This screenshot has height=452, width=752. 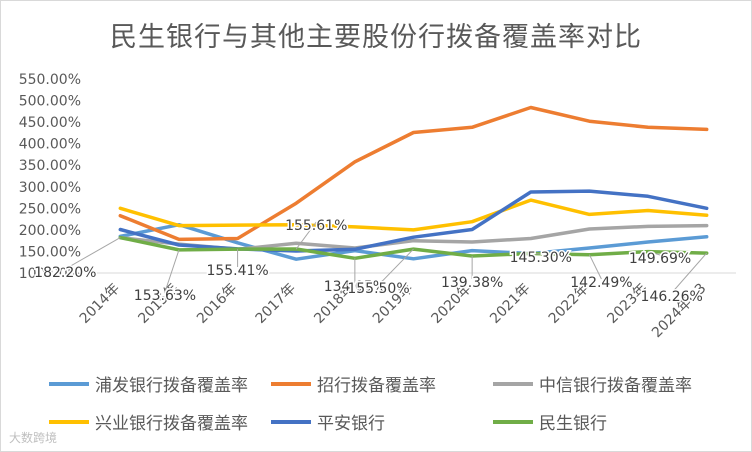 What do you see at coordinates (50, 123) in the screenshot?
I see `y-tick-label-2: 450.00%` at bounding box center [50, 123].